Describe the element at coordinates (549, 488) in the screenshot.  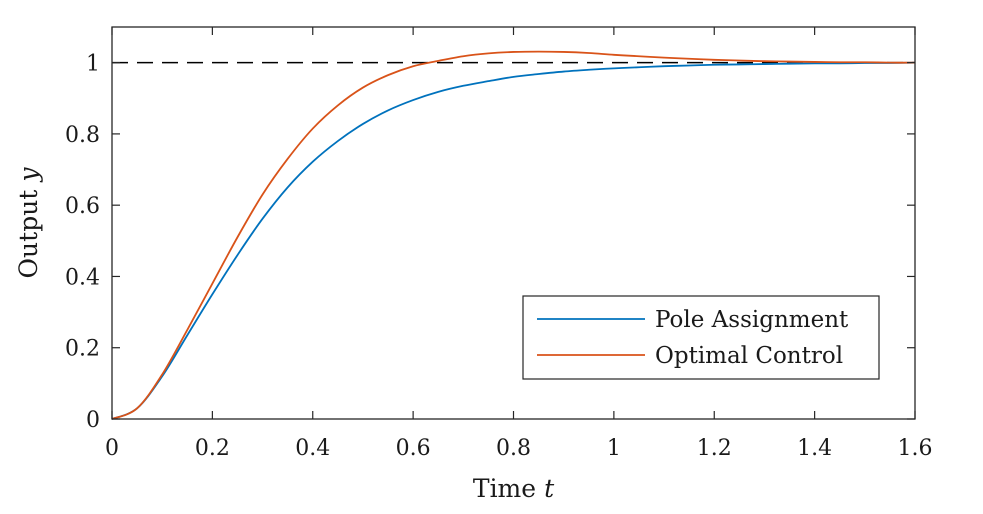
I see `x-axis-variable: t` at that location.